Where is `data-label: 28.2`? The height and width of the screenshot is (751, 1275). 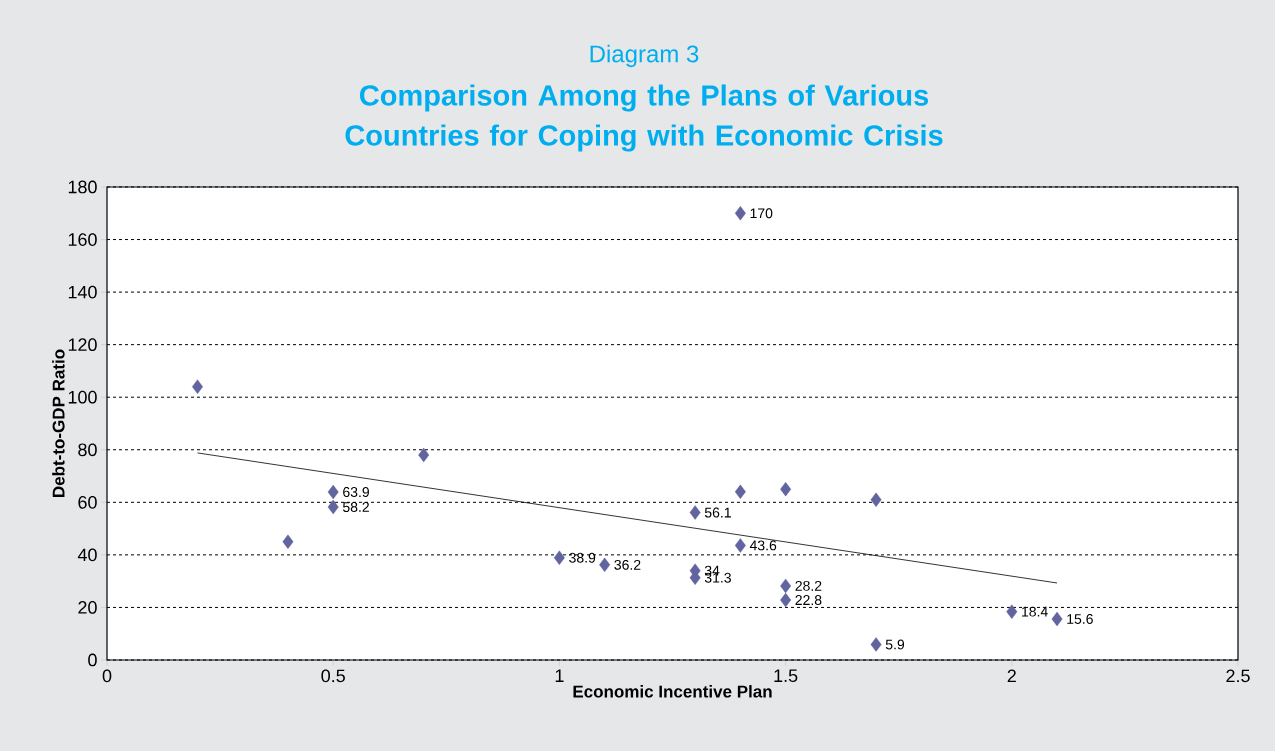 data-label: 28.2 is located at coordinates (808, 585).